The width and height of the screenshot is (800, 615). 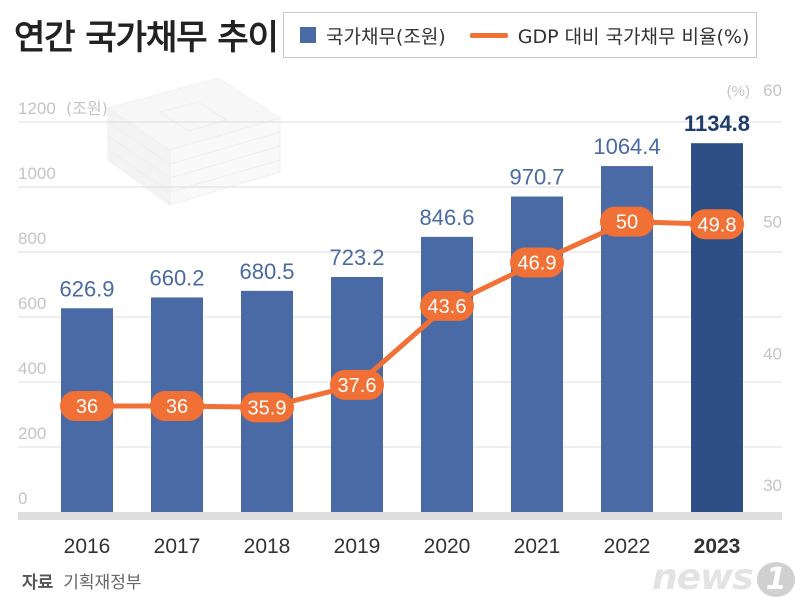 What do you see at coordinates (536, 177) in the screenshot?
I see `bar-value-label: 970.7` at bounding box center [536, 177].